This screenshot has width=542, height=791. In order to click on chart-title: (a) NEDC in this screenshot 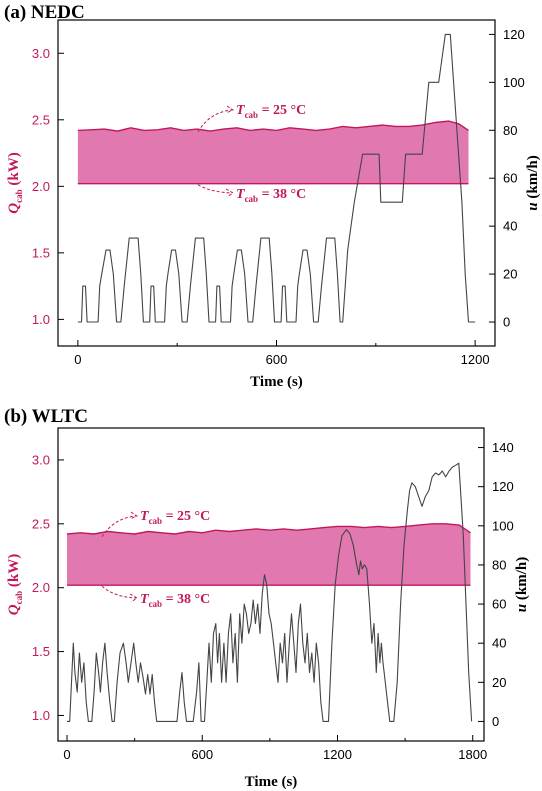, I will do `click(44, 12)`.